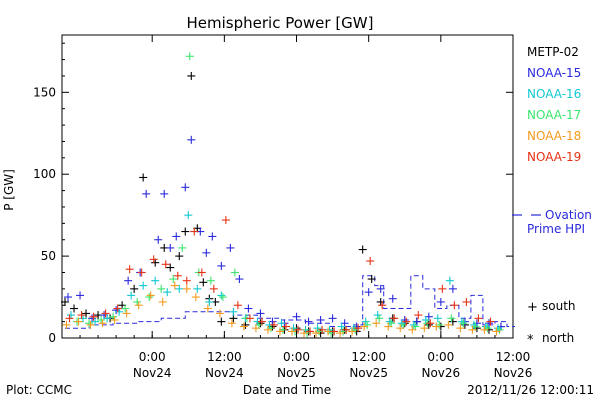  I want to click on ovation-series, so click(290, 302).